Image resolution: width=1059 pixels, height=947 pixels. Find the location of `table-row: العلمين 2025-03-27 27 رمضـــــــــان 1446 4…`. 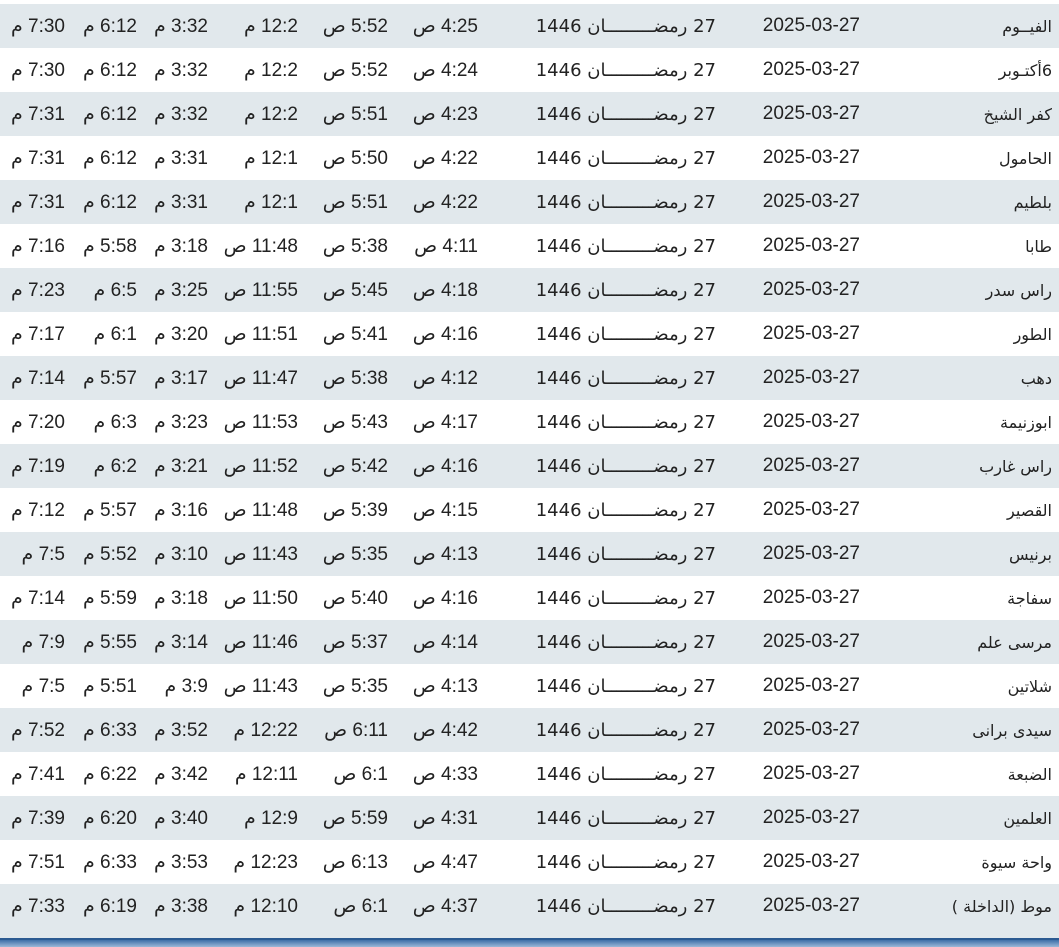

table-row: العلمين 2025-03-27 27 رمضـــــــــان 1446 4… is located at coordinates (529, 818).